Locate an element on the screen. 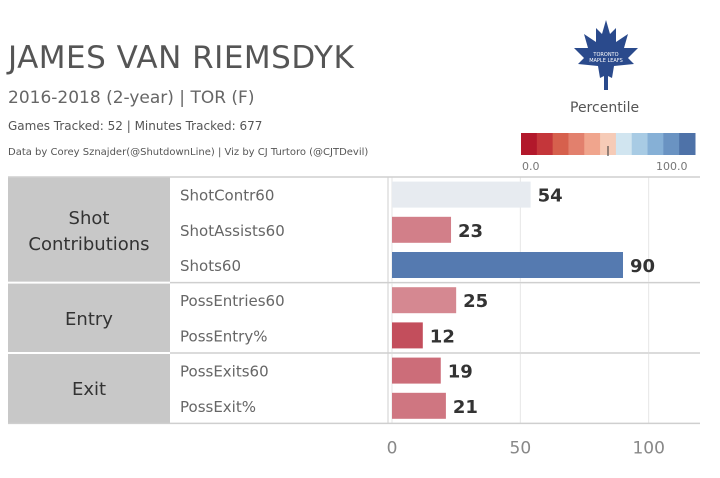  bar-value-label: 21 is located at coordinates (465, 407).